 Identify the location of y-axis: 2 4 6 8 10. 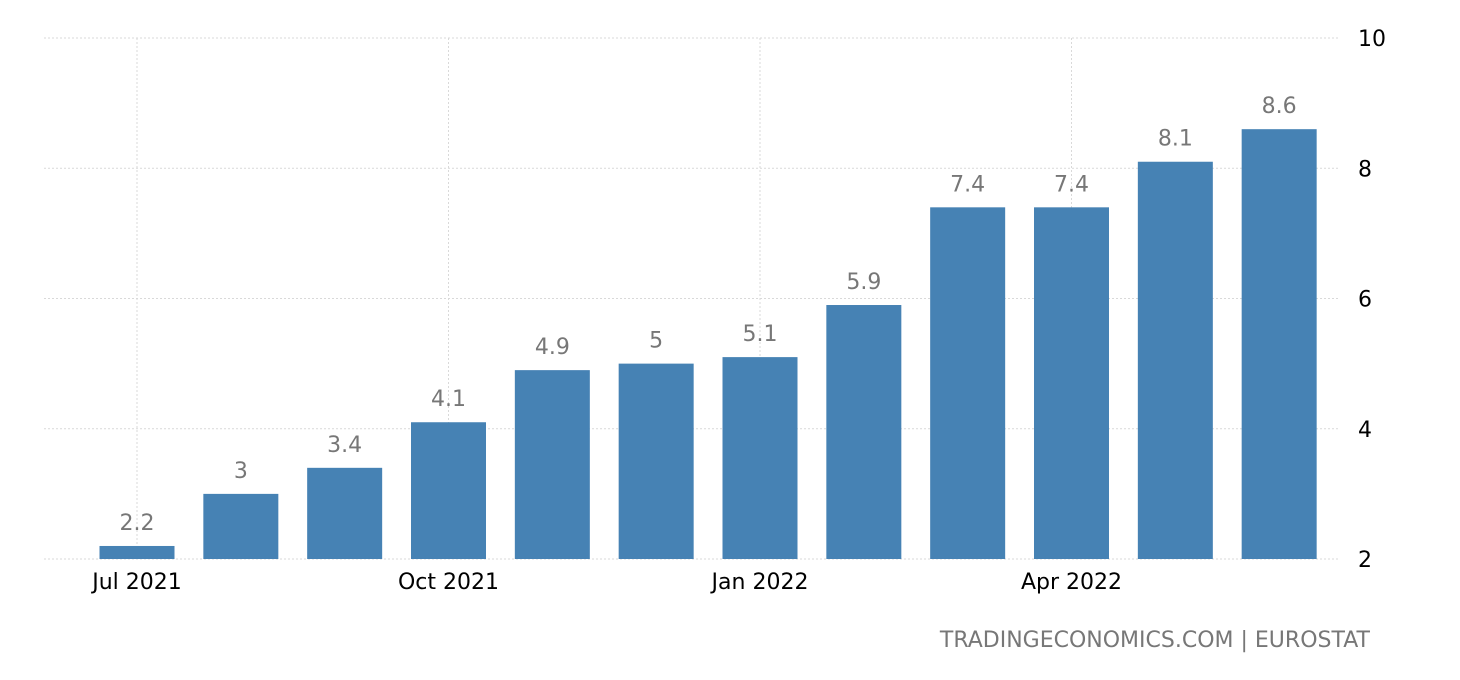
(1372, 300).